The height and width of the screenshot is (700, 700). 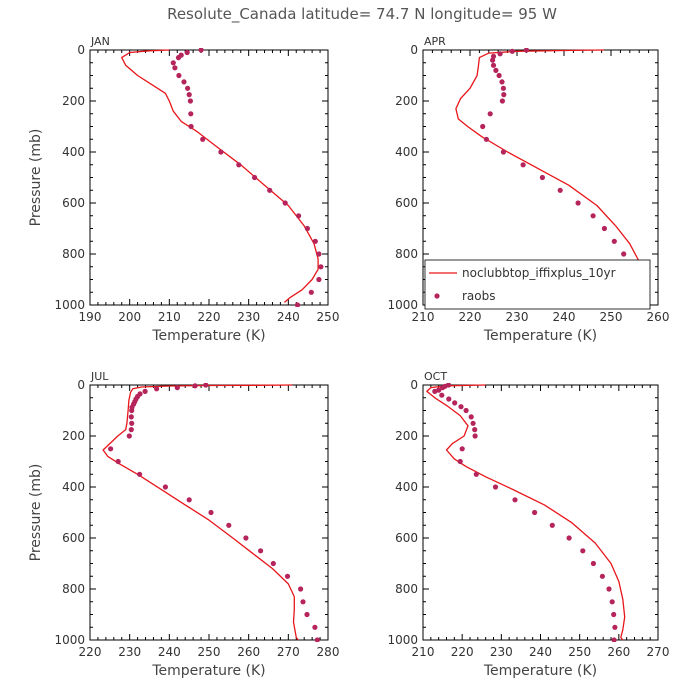 What do you see at coordinates (437, 296) in the screenshot?
I see `legend-dot-swatch` at bounding box center [437, 296].